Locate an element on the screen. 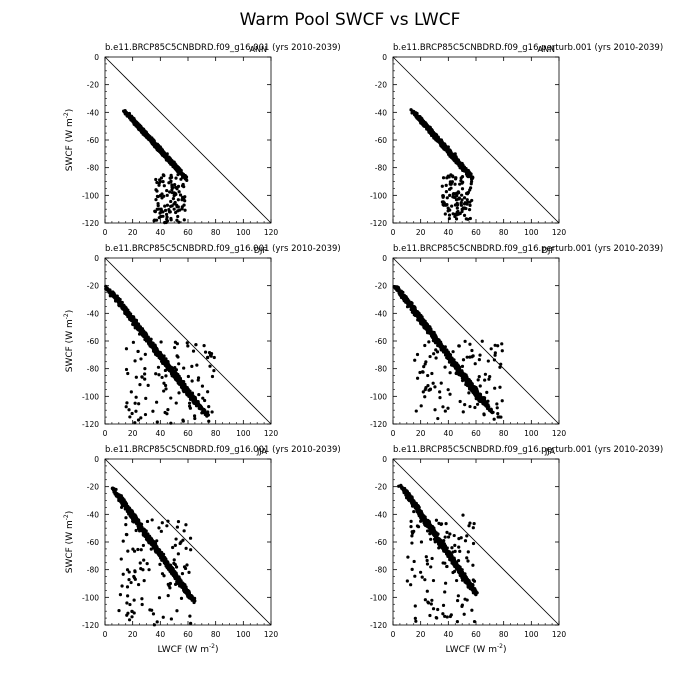  figure-title: Warm Pool SWCF vs LWCF is located at coordinates (350, 20).